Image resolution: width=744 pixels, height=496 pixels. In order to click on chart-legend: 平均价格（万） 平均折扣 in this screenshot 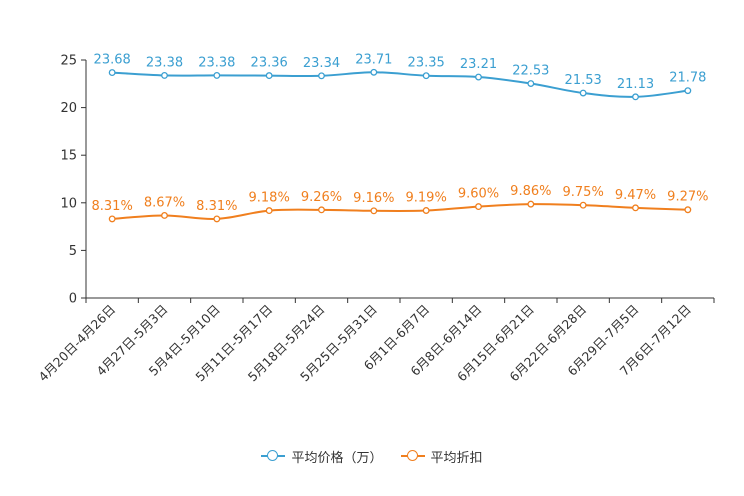, I will do `click(372, 456)`.